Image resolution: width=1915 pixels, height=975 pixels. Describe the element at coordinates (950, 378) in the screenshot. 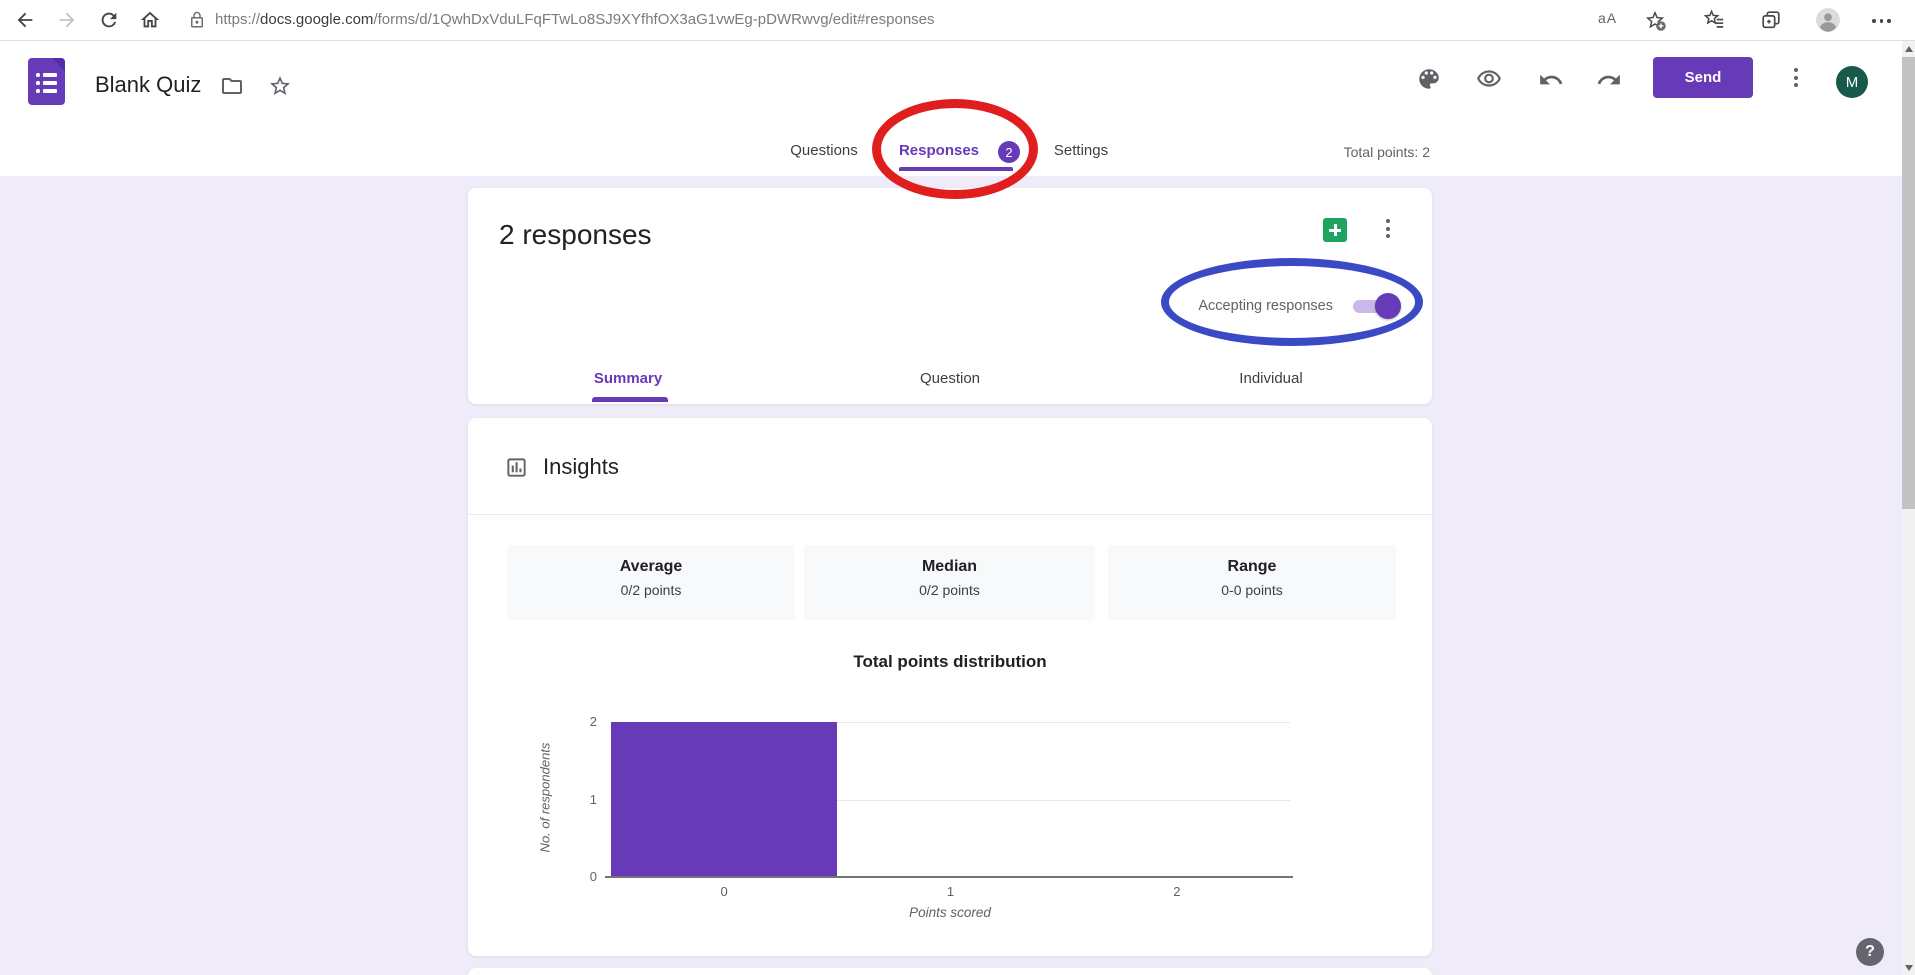

I see `subtab-question: Question` at that location.